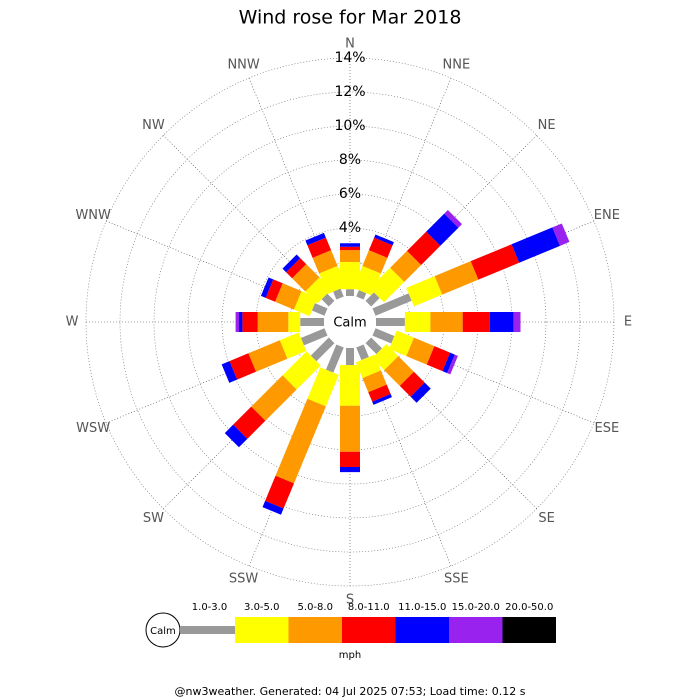 This screenshot has width=700, height=700. I want to click on direction-label: NNW, so click(243, 65).